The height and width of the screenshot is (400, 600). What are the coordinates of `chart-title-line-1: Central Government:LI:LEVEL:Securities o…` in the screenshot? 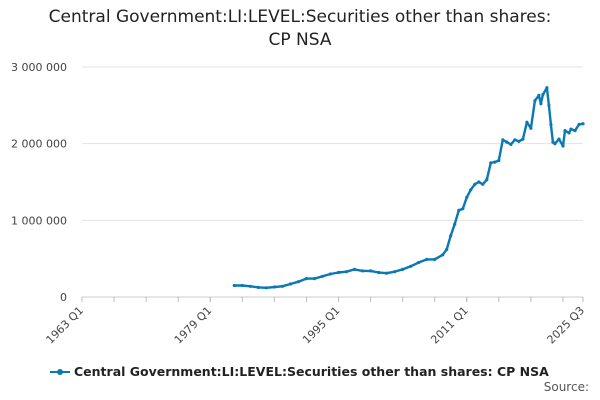 It's located at (300, 17).